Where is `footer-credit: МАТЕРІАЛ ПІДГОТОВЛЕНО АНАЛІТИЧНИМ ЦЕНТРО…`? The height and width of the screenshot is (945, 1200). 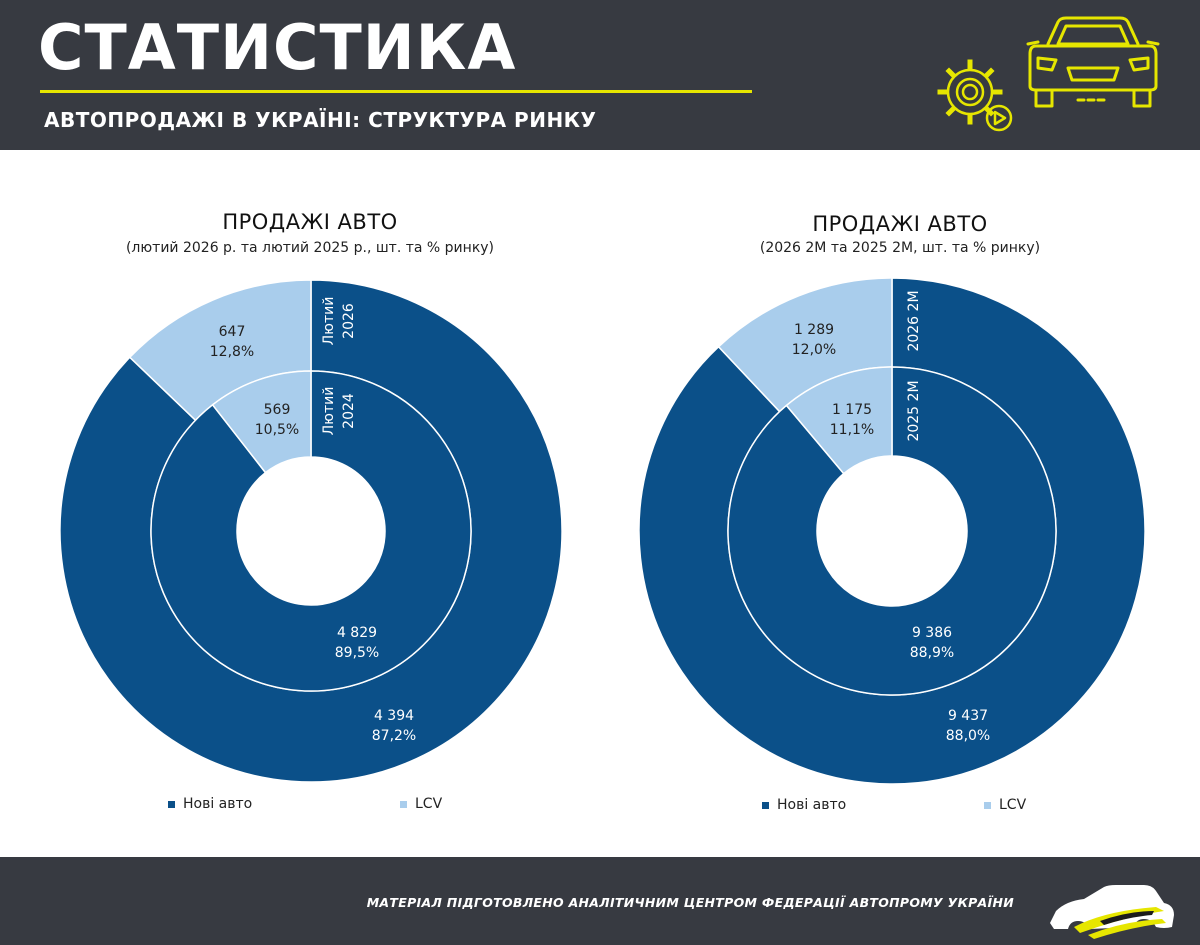 footer-credit: МАТЕРІАЛ ПІДГОТОВЛЕНО АНАЛІТИЧНИМ ЦЕНТРО… is located at coordinates (690, 902).